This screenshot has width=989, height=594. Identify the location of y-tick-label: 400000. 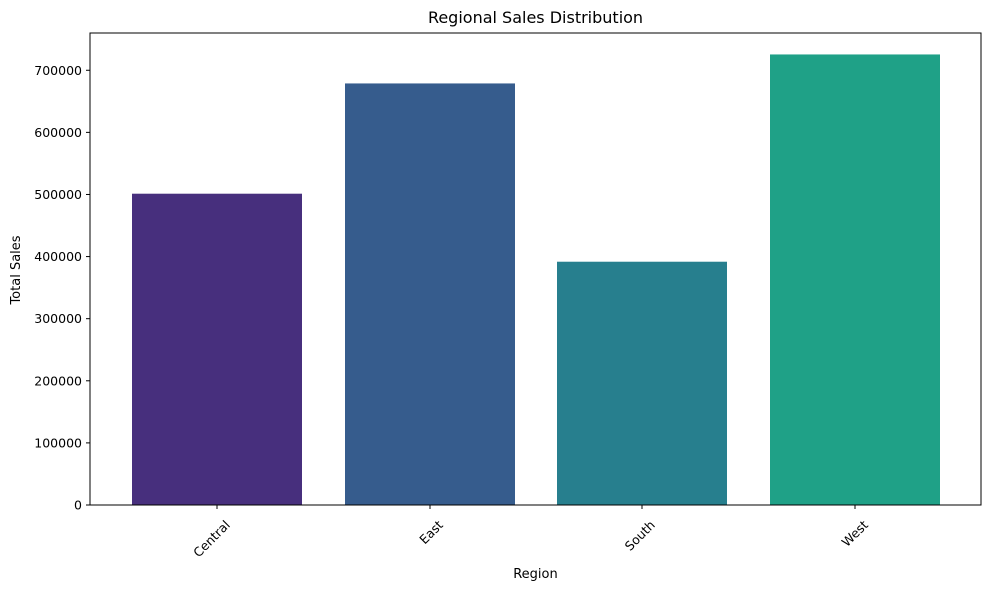
(58, 256).